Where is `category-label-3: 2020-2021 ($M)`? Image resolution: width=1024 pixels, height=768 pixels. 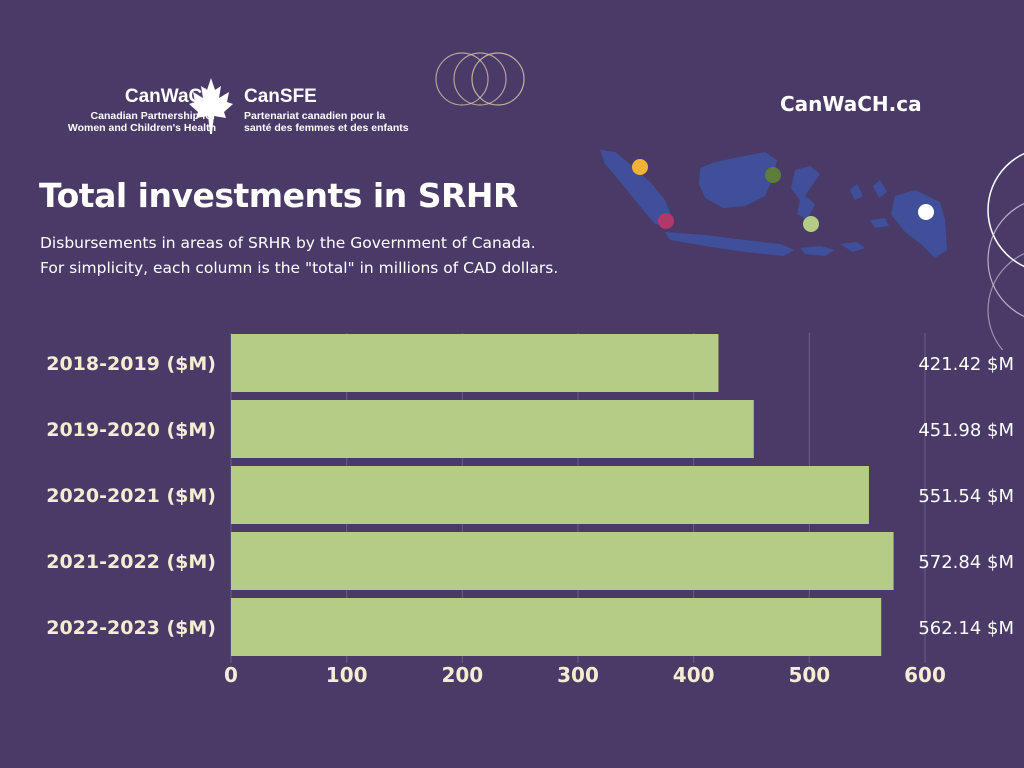
category-label-3: 2020-2021 ($M) is located at coordinates (131, 496).